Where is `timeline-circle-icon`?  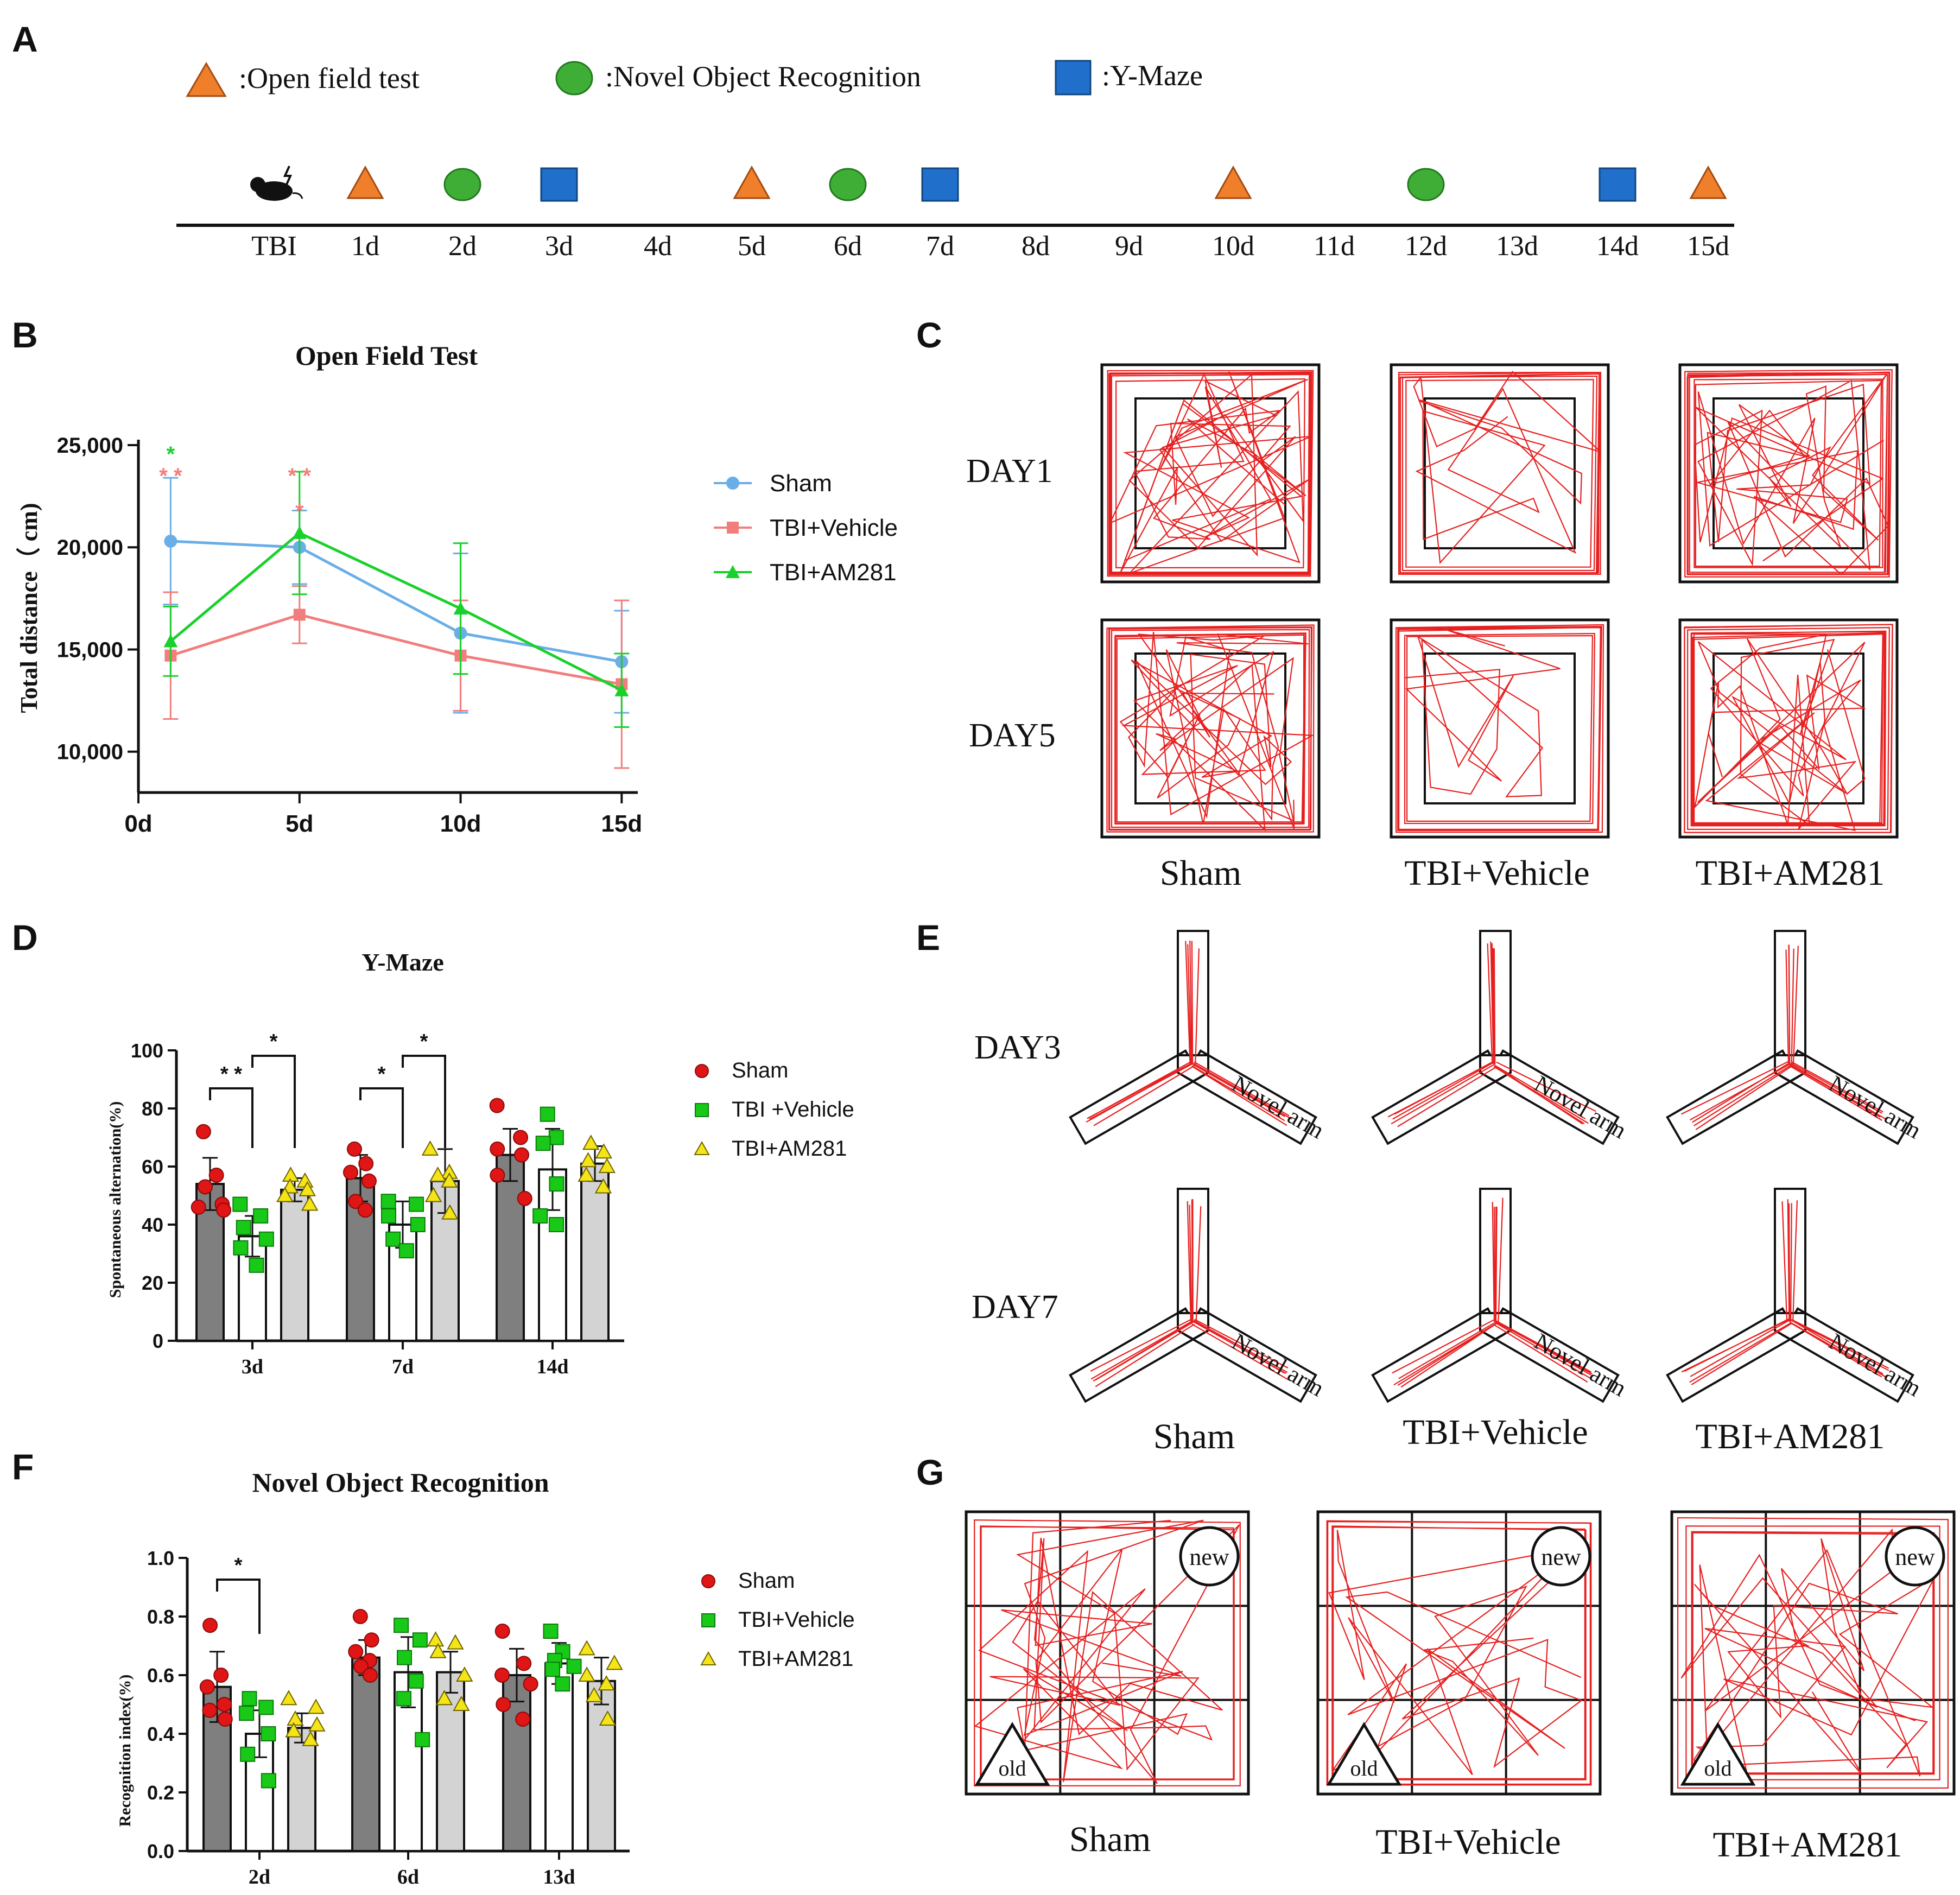 timeline-circle-icon is located at coordinates (462, 184).